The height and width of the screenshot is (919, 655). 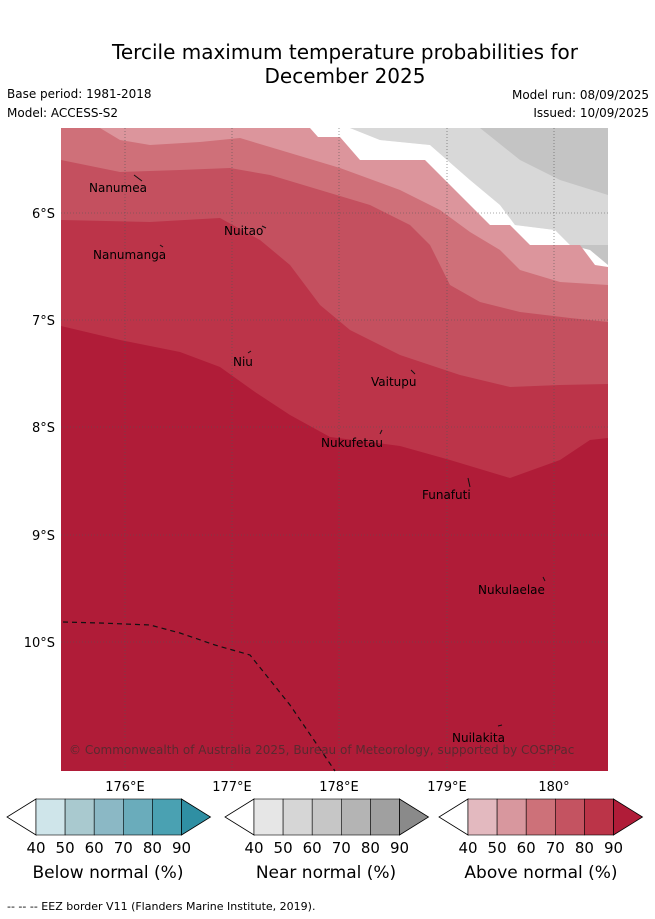 What do you see at coordinates (478, 738) in the screenshot?
I see `place-label: Nuilakita` at bounding box center [478, 738].